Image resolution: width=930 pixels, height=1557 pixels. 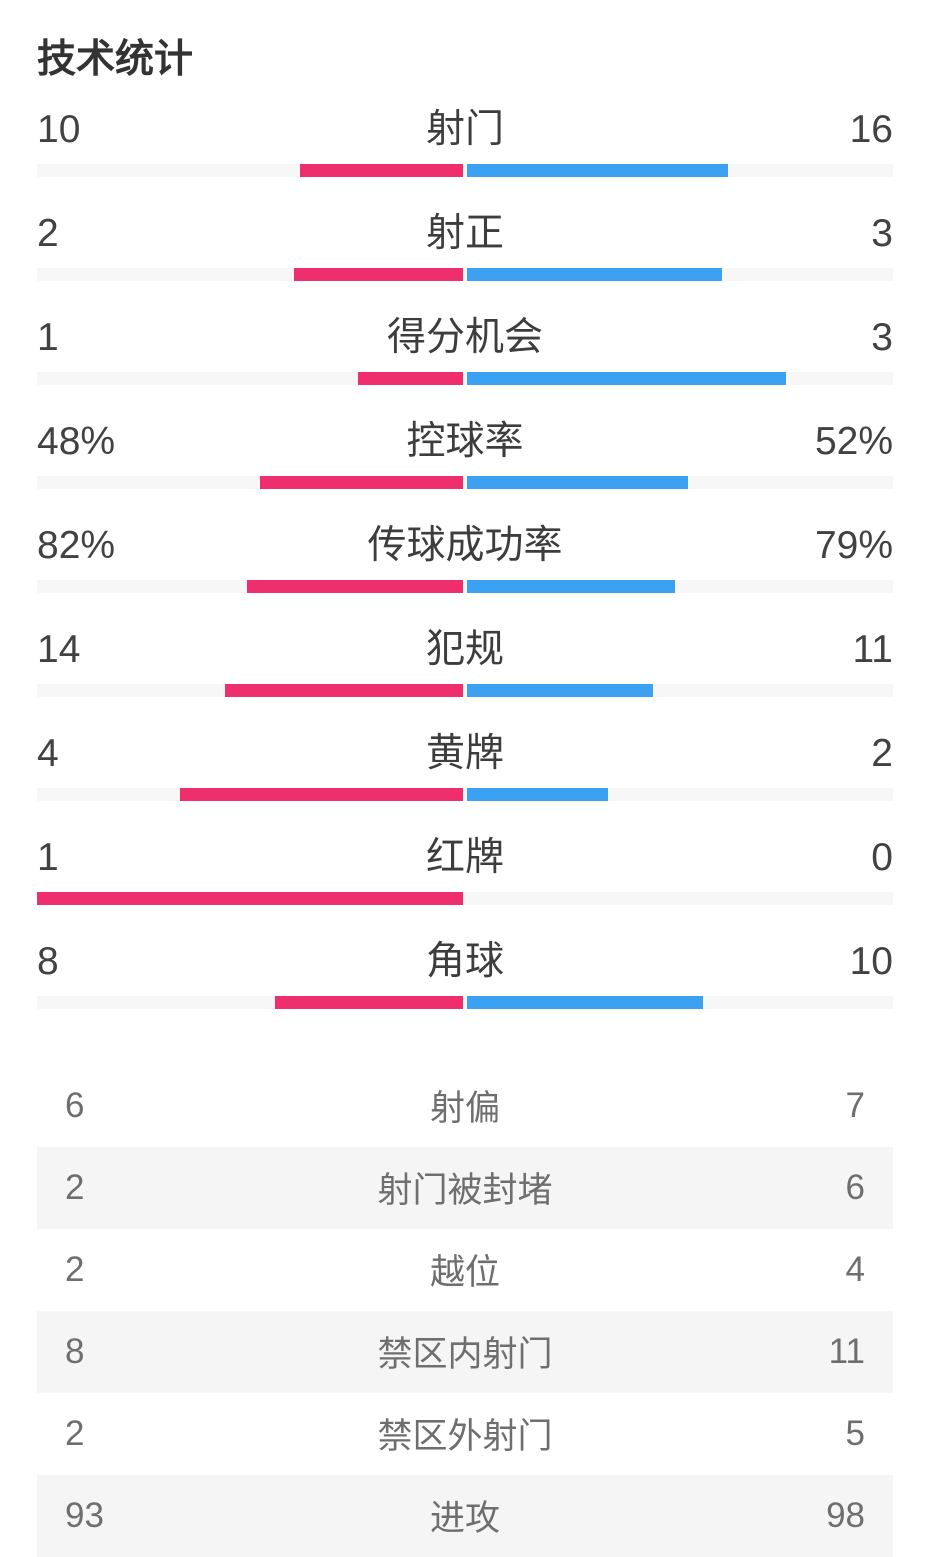 I want to click on stat-label: 射偏, so click(x=465, y=1109).